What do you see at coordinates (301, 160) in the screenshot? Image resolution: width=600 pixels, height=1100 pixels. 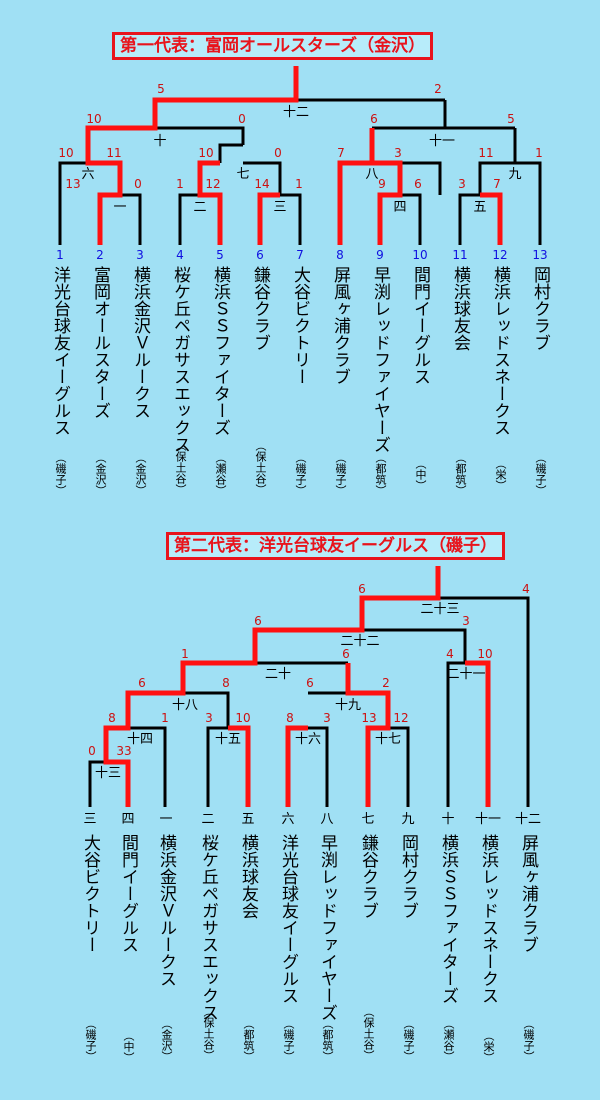 I see `bracket1-round-labels: 一 二 三 四 五 六 七 八 九 十 十一 十二` at bounding box center [301, 160].